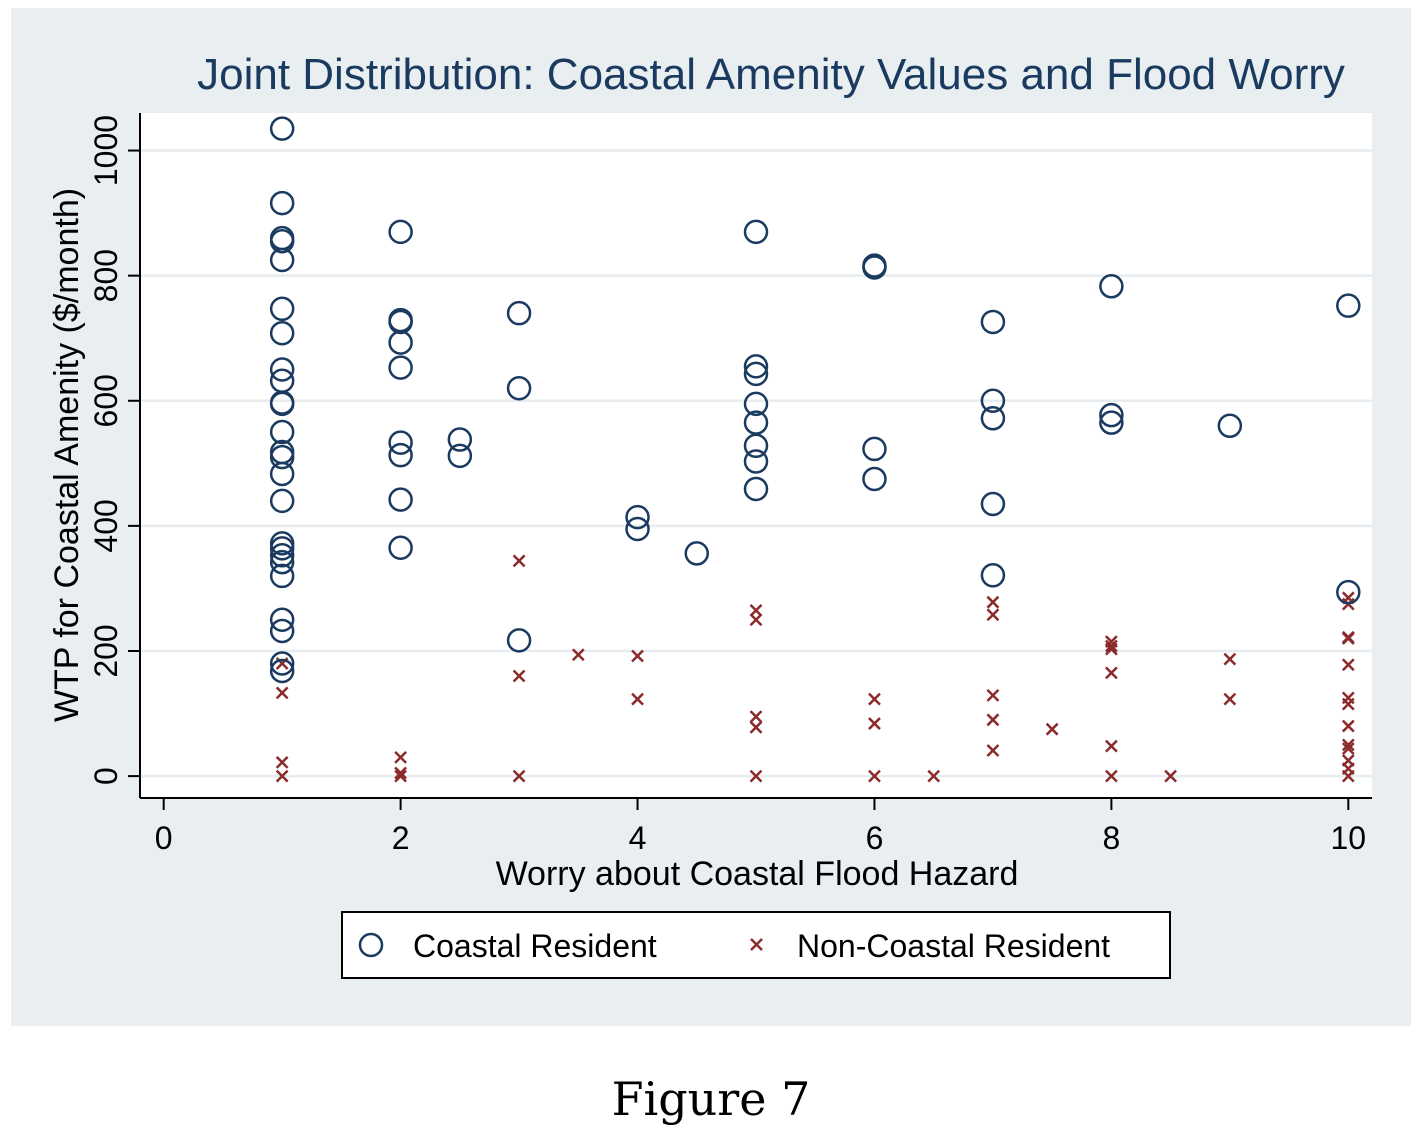 This screenshot has width=1422, height=1146. I want to click on y-tick-label: 400, so click(106, 525).